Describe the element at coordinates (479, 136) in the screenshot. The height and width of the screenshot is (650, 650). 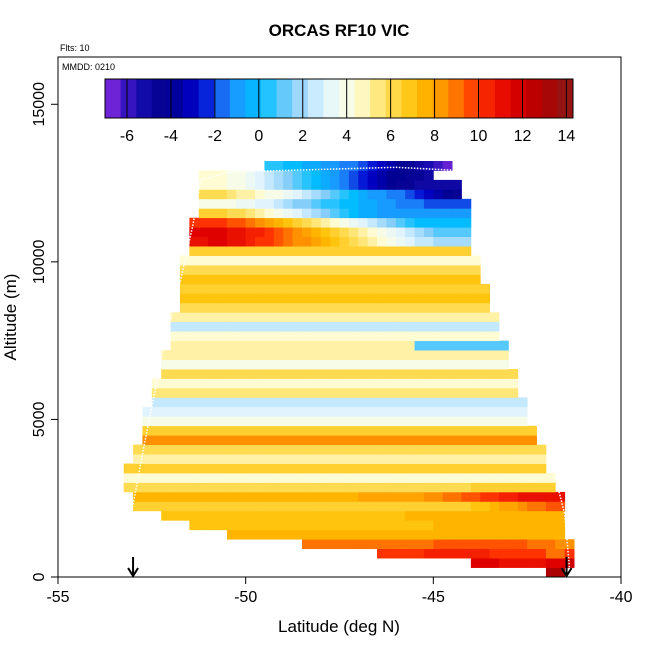
I see `colorbar-tick-label: 10` at that location.